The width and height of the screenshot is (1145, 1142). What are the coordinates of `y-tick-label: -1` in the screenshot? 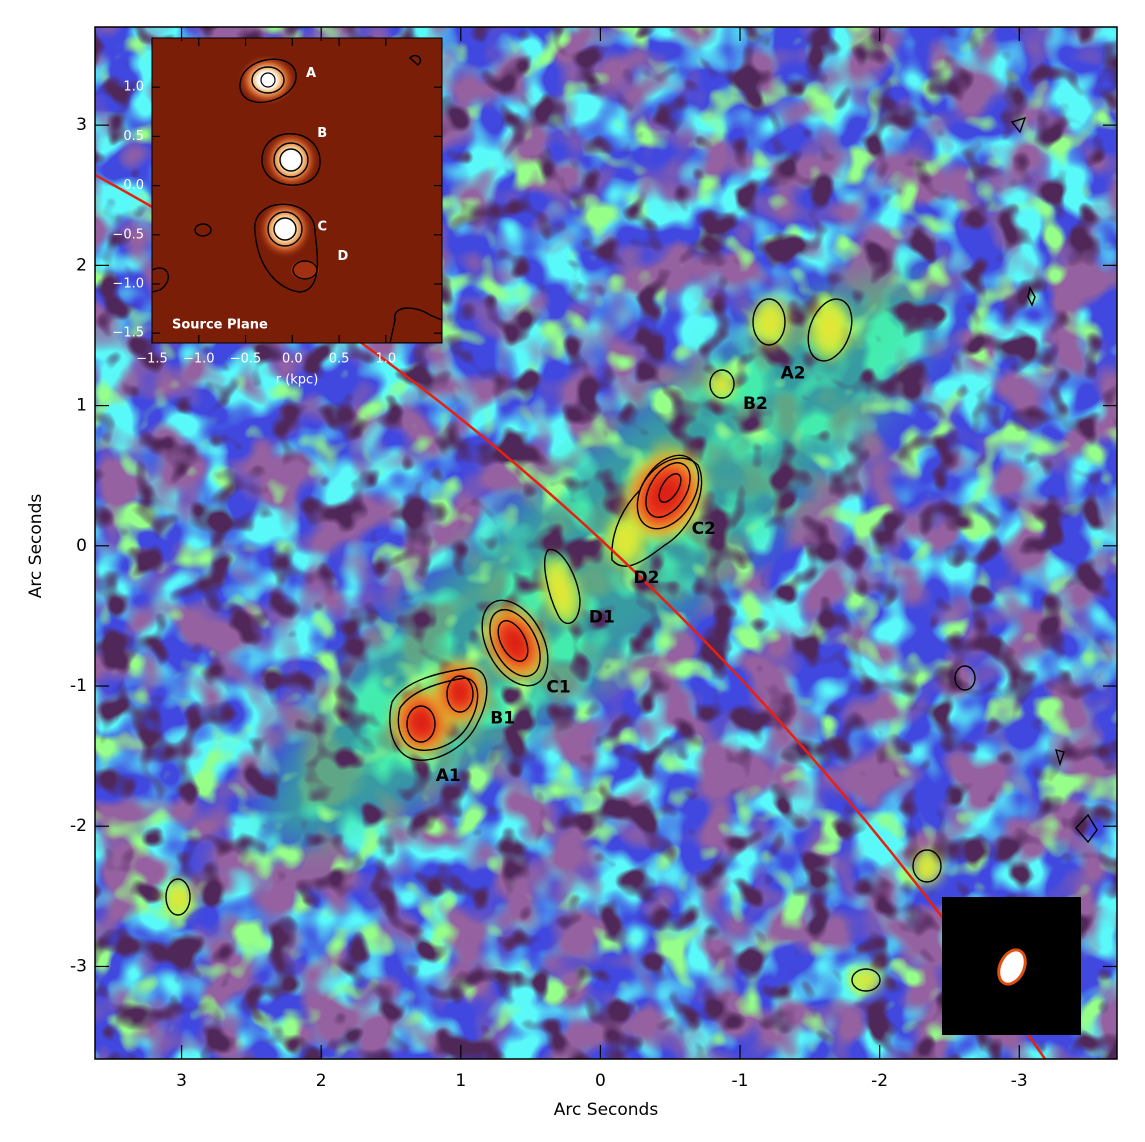 It's located at (78, 686).